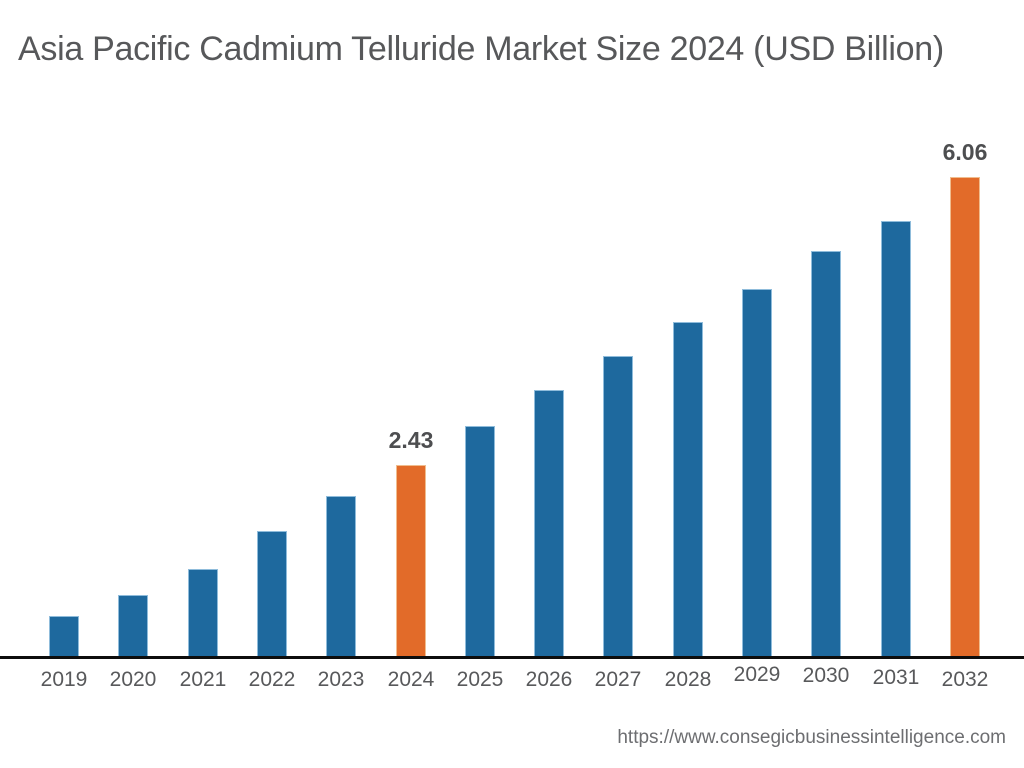 The image size is (1024, 768). I want to click on bar-2029, so click(757, 473).